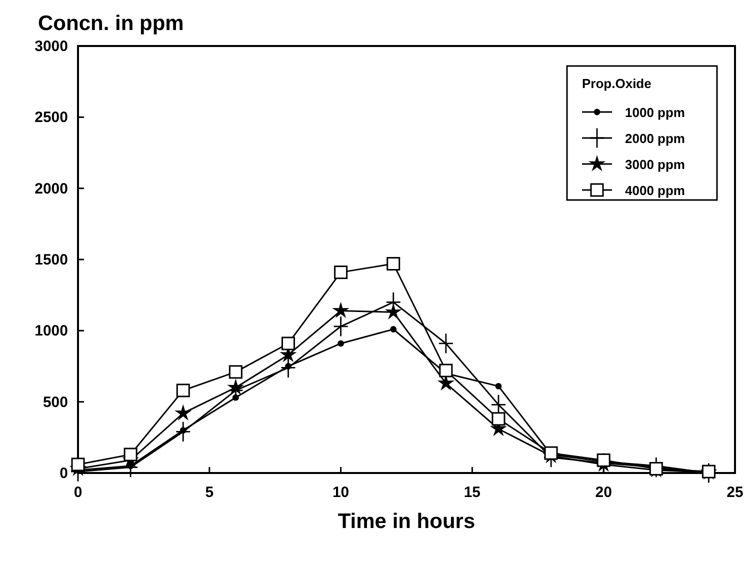 Image resolution: width=754 pixels, height=567 pixels. What do you see at coordinates (603, 492) in the screenshot?
I see `x-tick-label: 20` at bounding box center [603, 492].